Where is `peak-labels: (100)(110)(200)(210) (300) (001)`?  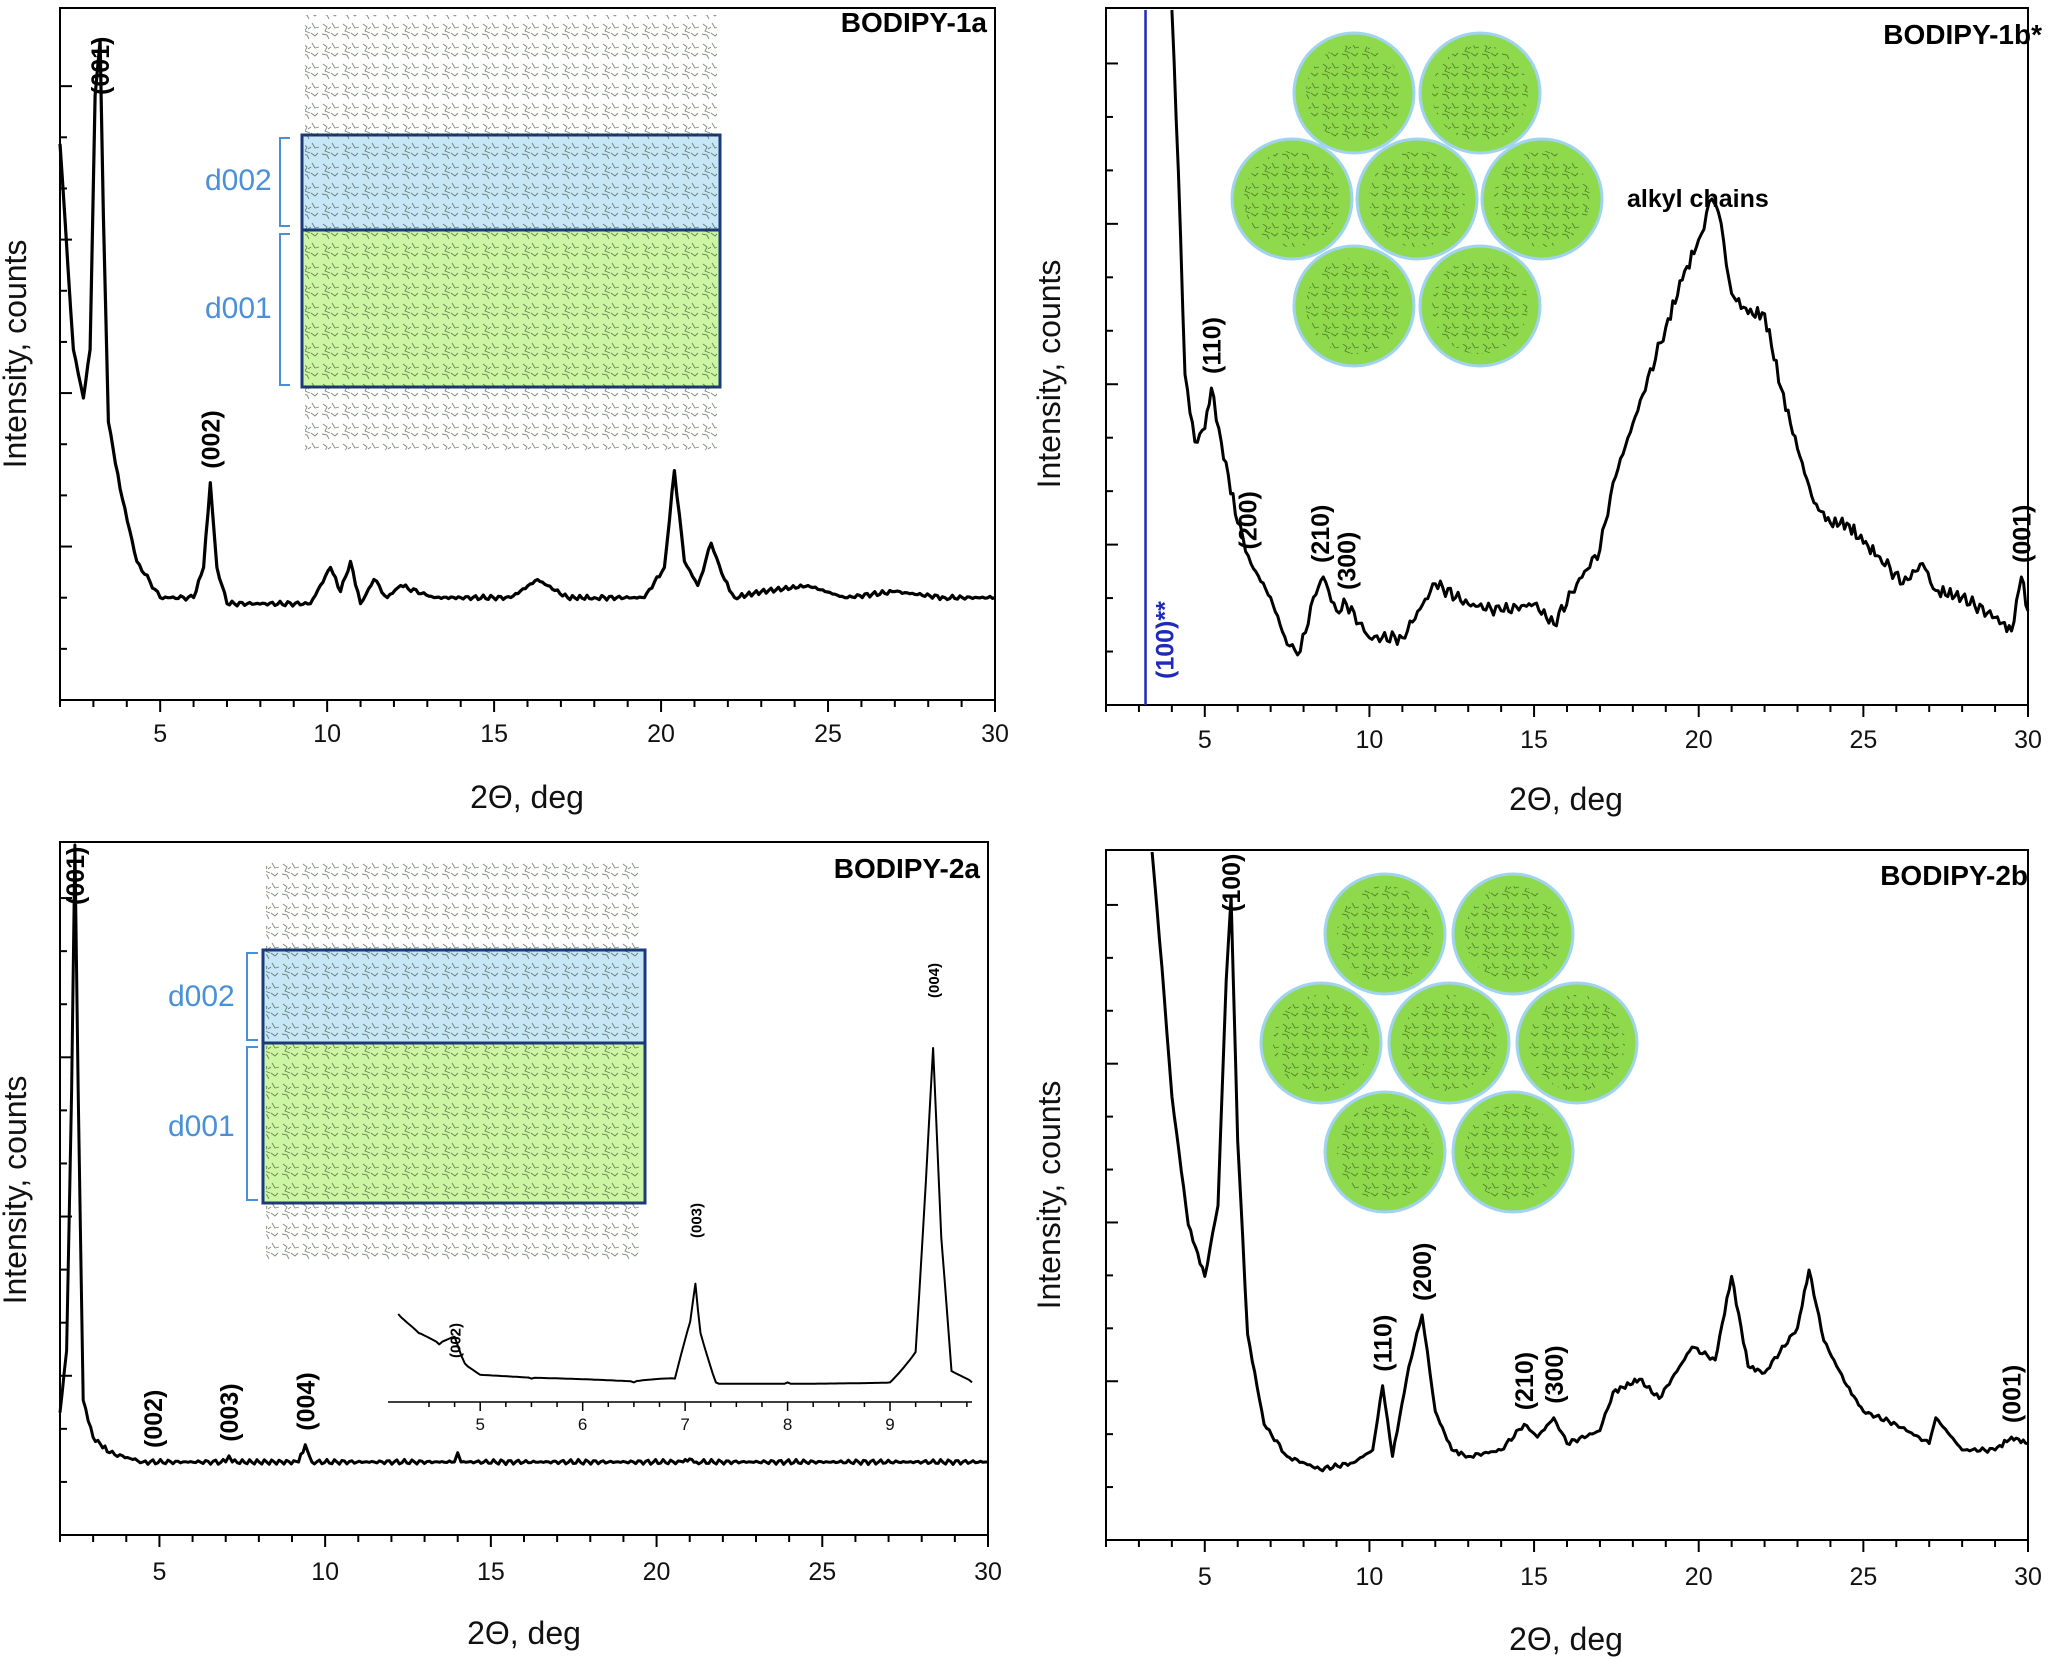
peak-labels: (100)(110)(200)(210) (300) (001) is located at coordinates (1622, 1138).